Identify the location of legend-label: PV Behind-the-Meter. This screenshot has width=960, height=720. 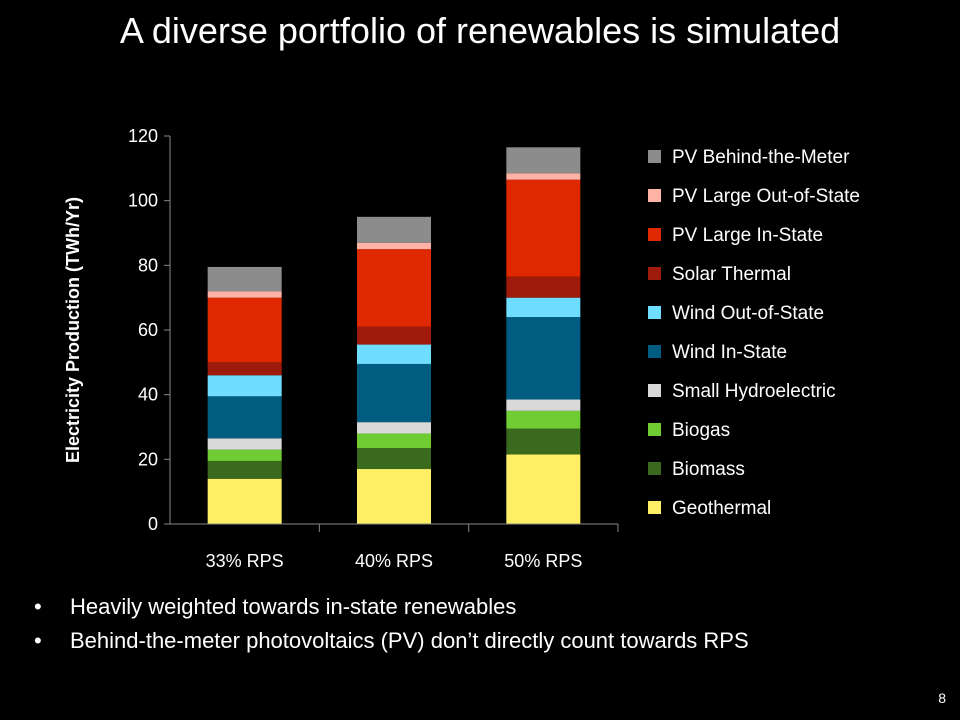
(761, 157).